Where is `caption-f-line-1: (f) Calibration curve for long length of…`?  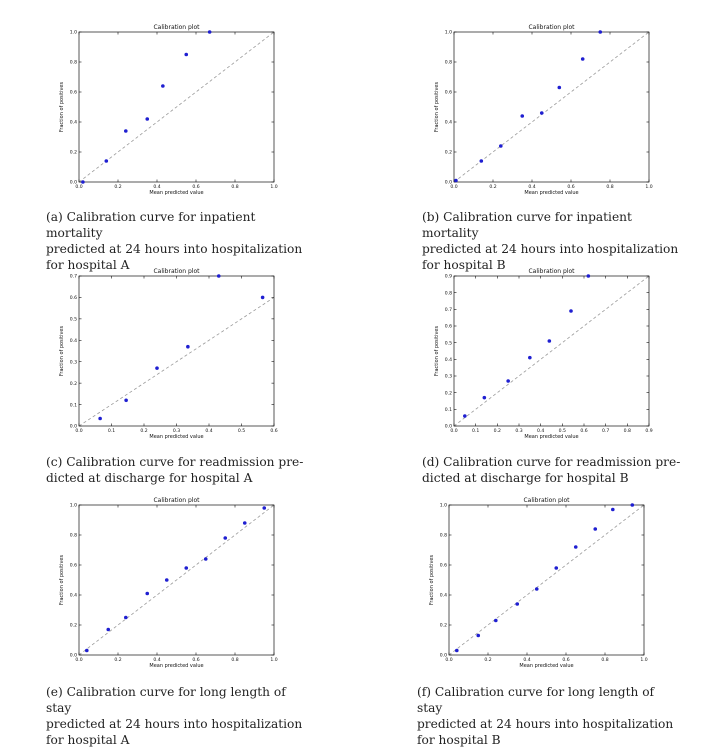 caption-f-line-1: (f) Calibration curve for long length of… is located at coordinates (536, 700).